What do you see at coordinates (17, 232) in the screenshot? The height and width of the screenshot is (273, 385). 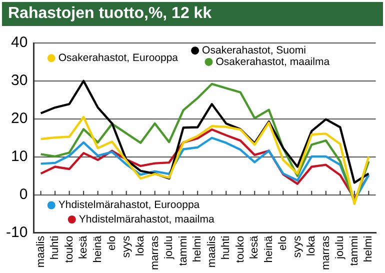 I see `y-tick-label: -10` at bounding box center [17, 232].